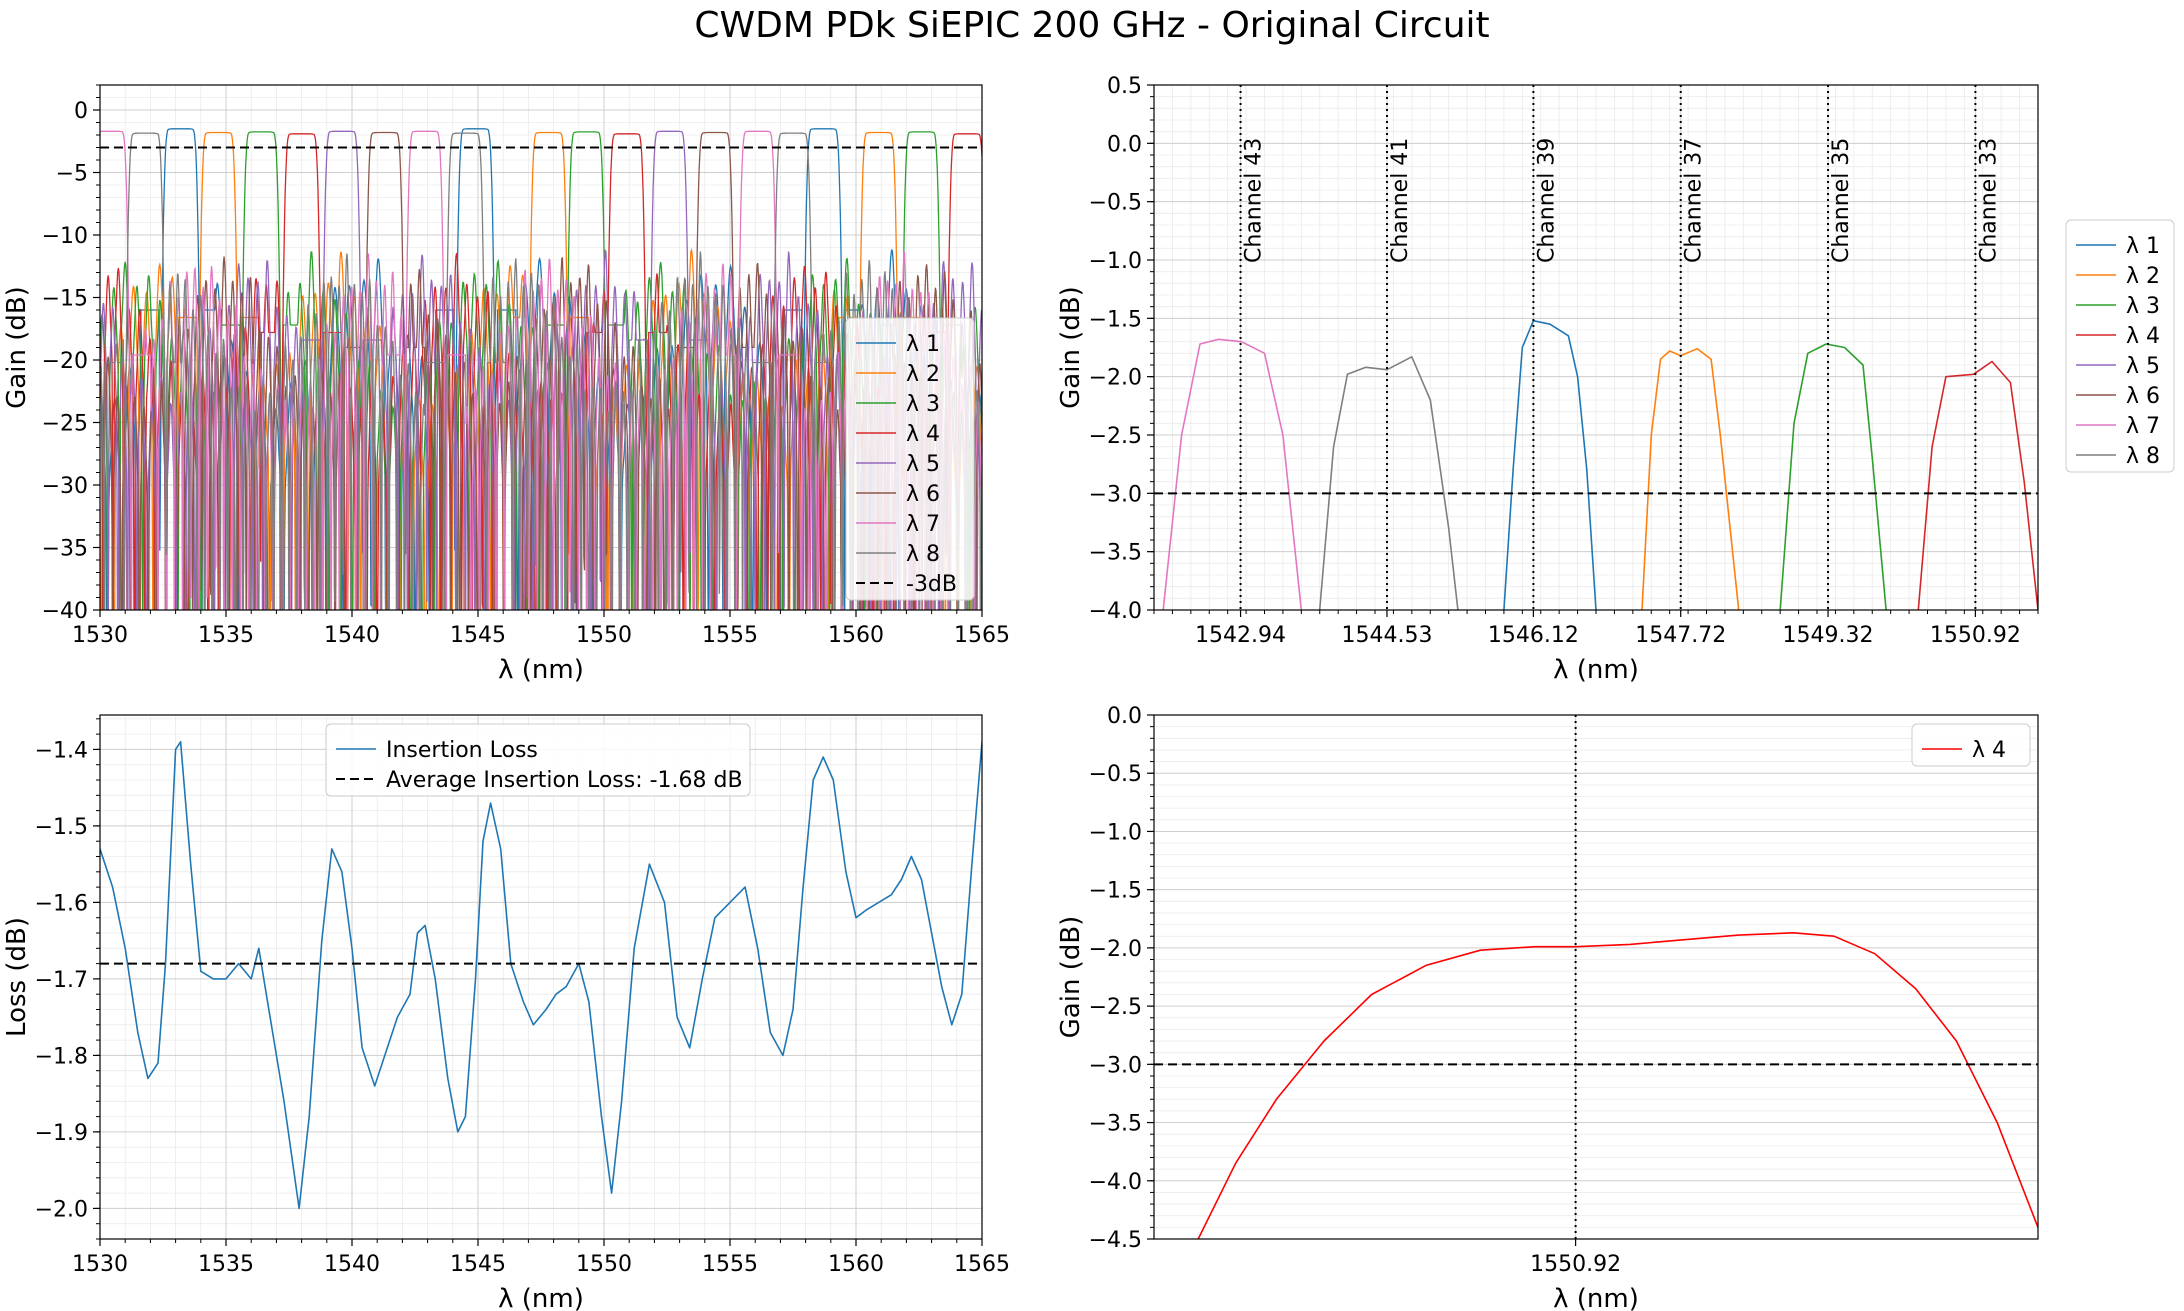  I want to click on legend-entry: Average Insertion Loss: -1.68 dB, so click(564, 780).